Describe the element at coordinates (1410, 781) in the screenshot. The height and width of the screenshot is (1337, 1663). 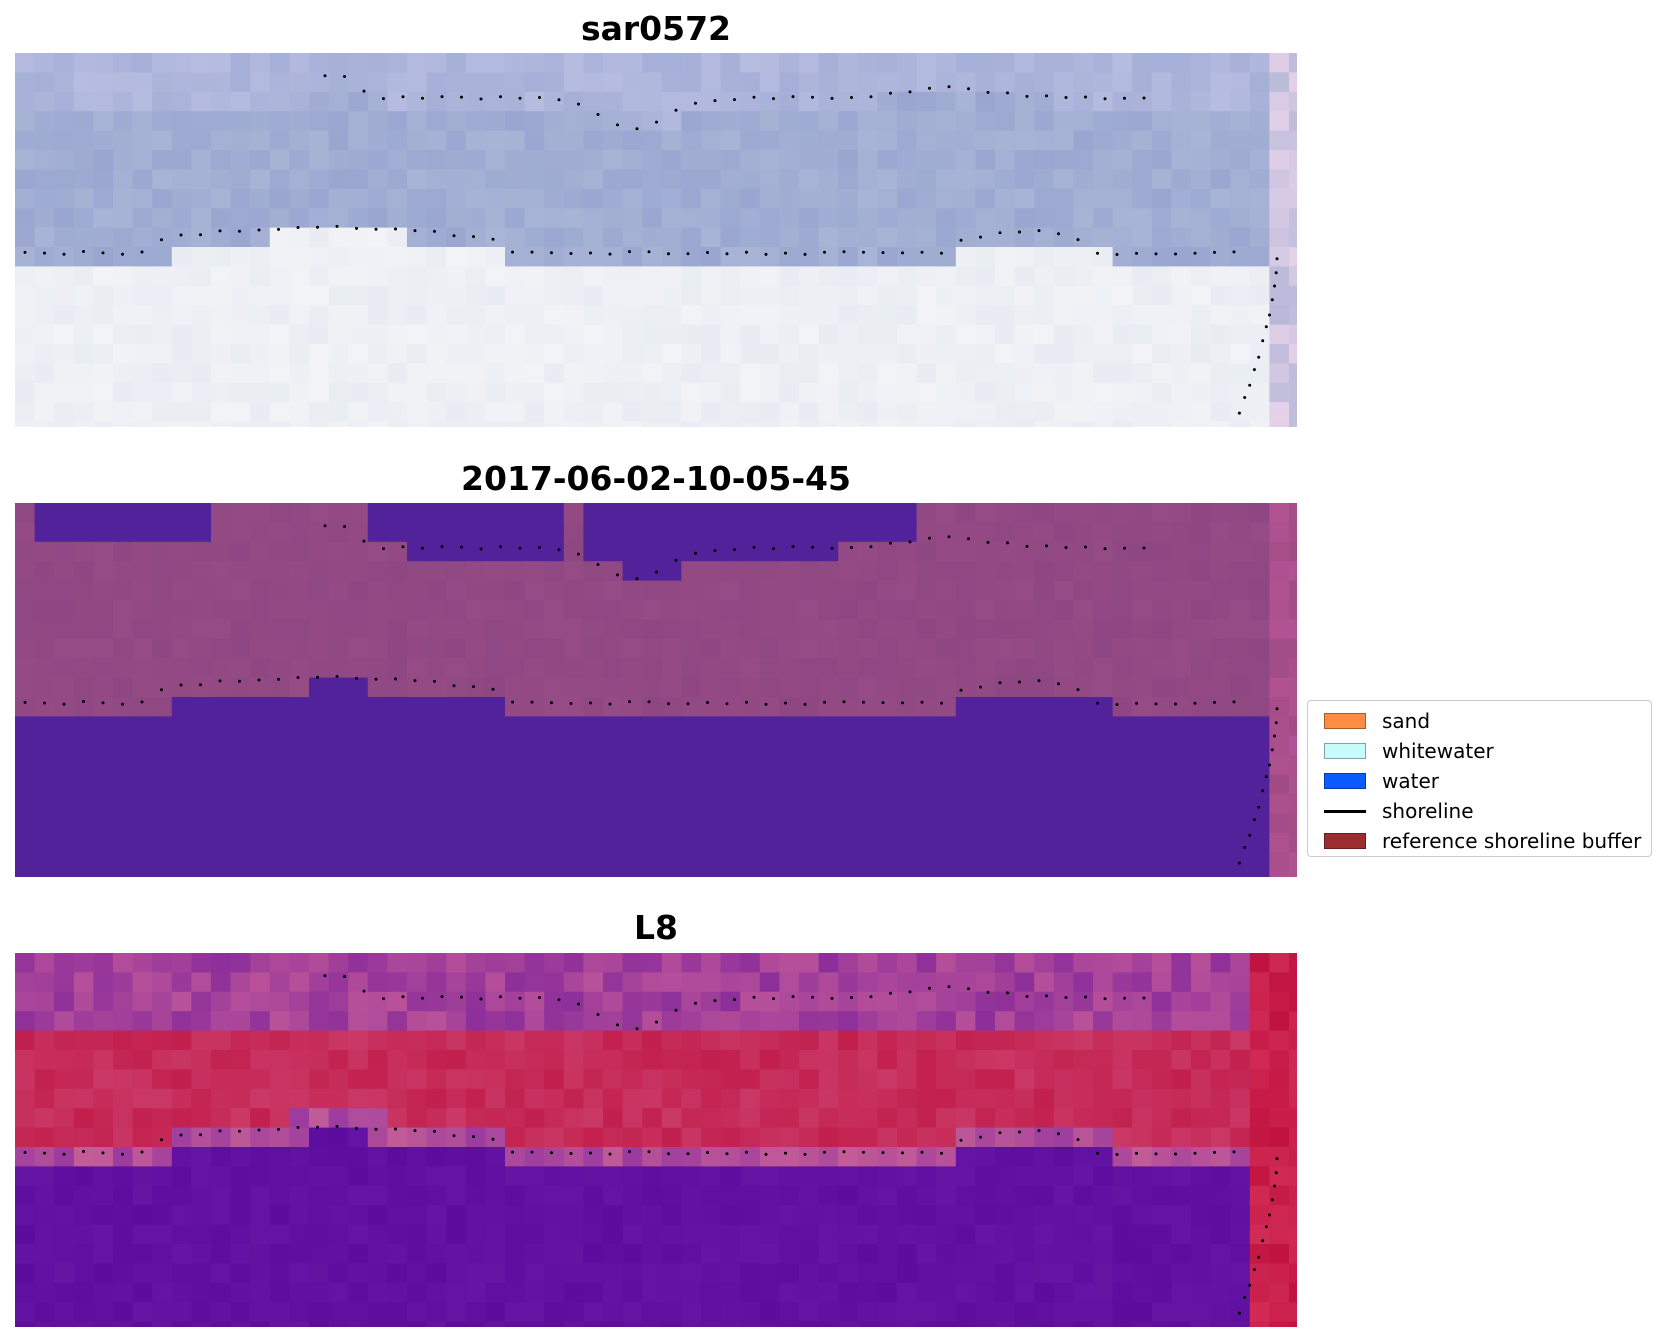
I see `legend-label-water: water` at that location.